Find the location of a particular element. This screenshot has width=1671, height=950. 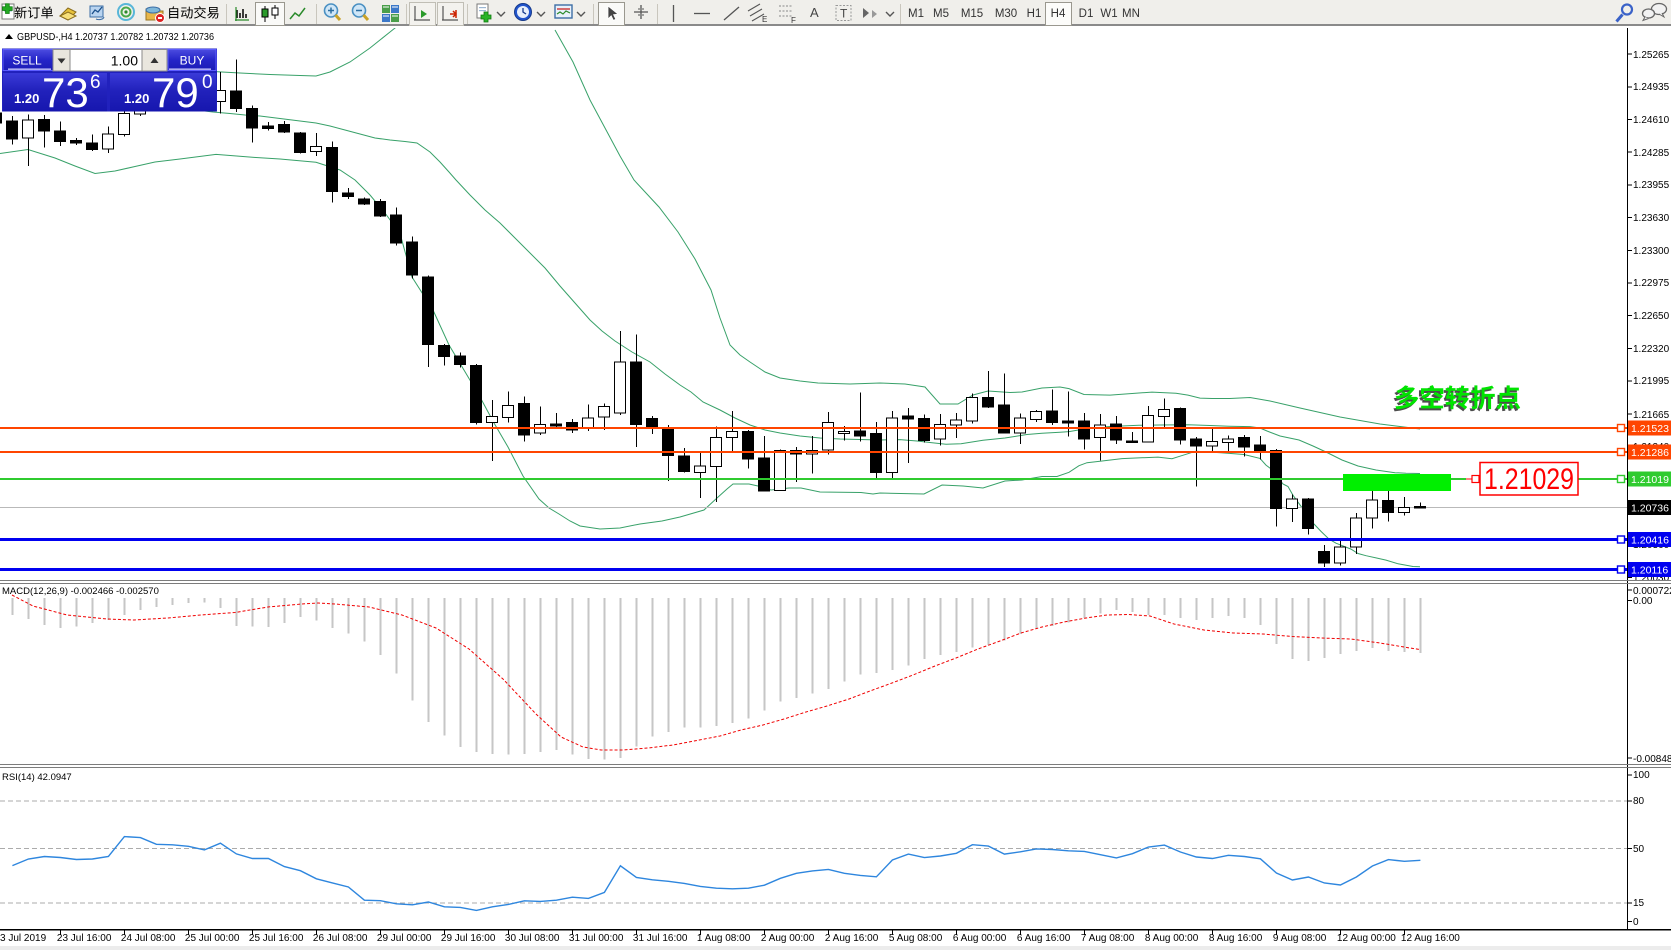

svg-text: 1.22975 is located at coordinates (1651, 283).